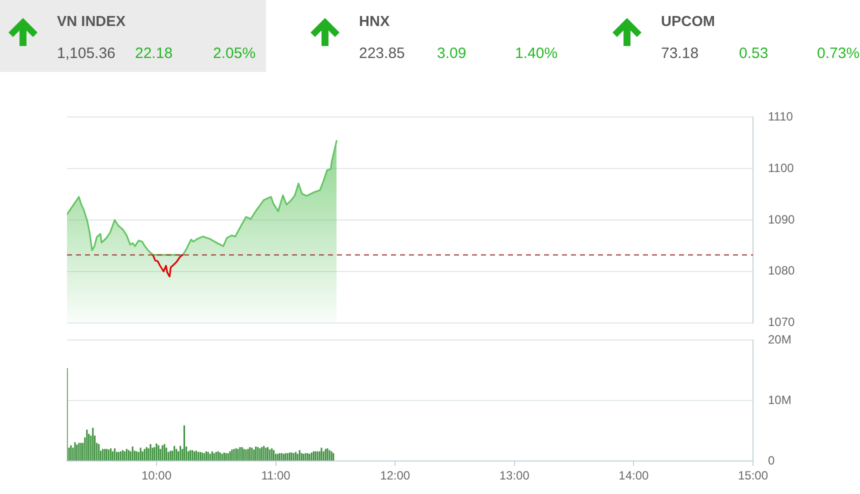 The image size is (860, 494). Describe the element at coordinates (156, 475) in the screenshot. I see `x-tick-label: 10:00` at that location.